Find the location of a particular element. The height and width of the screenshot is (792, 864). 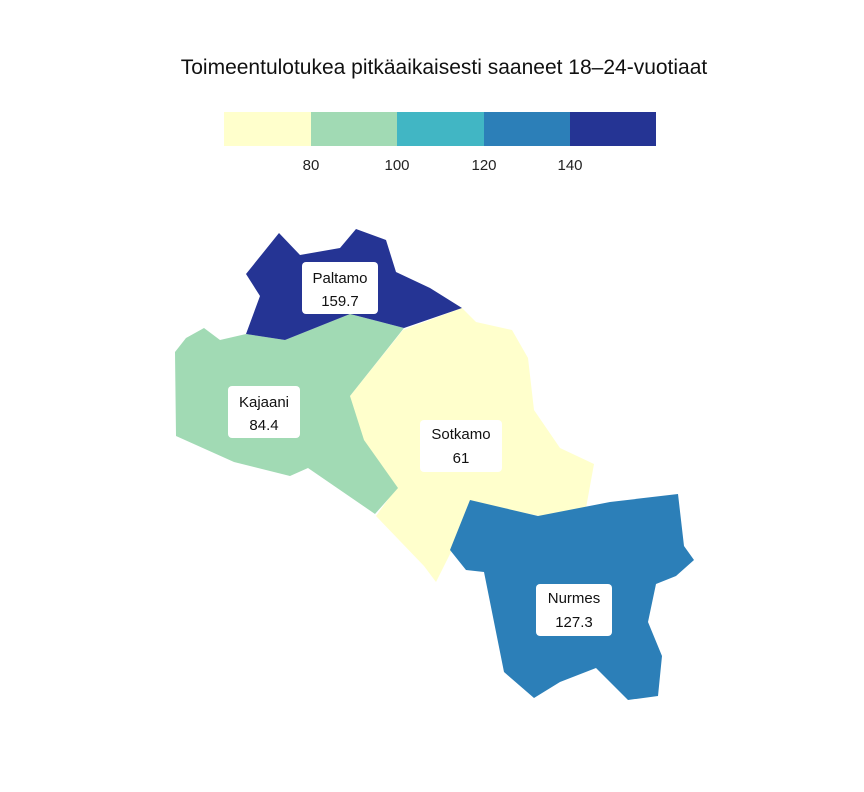

label-name-sotkamo: Sotkamo is located at coordinates (460, 434).